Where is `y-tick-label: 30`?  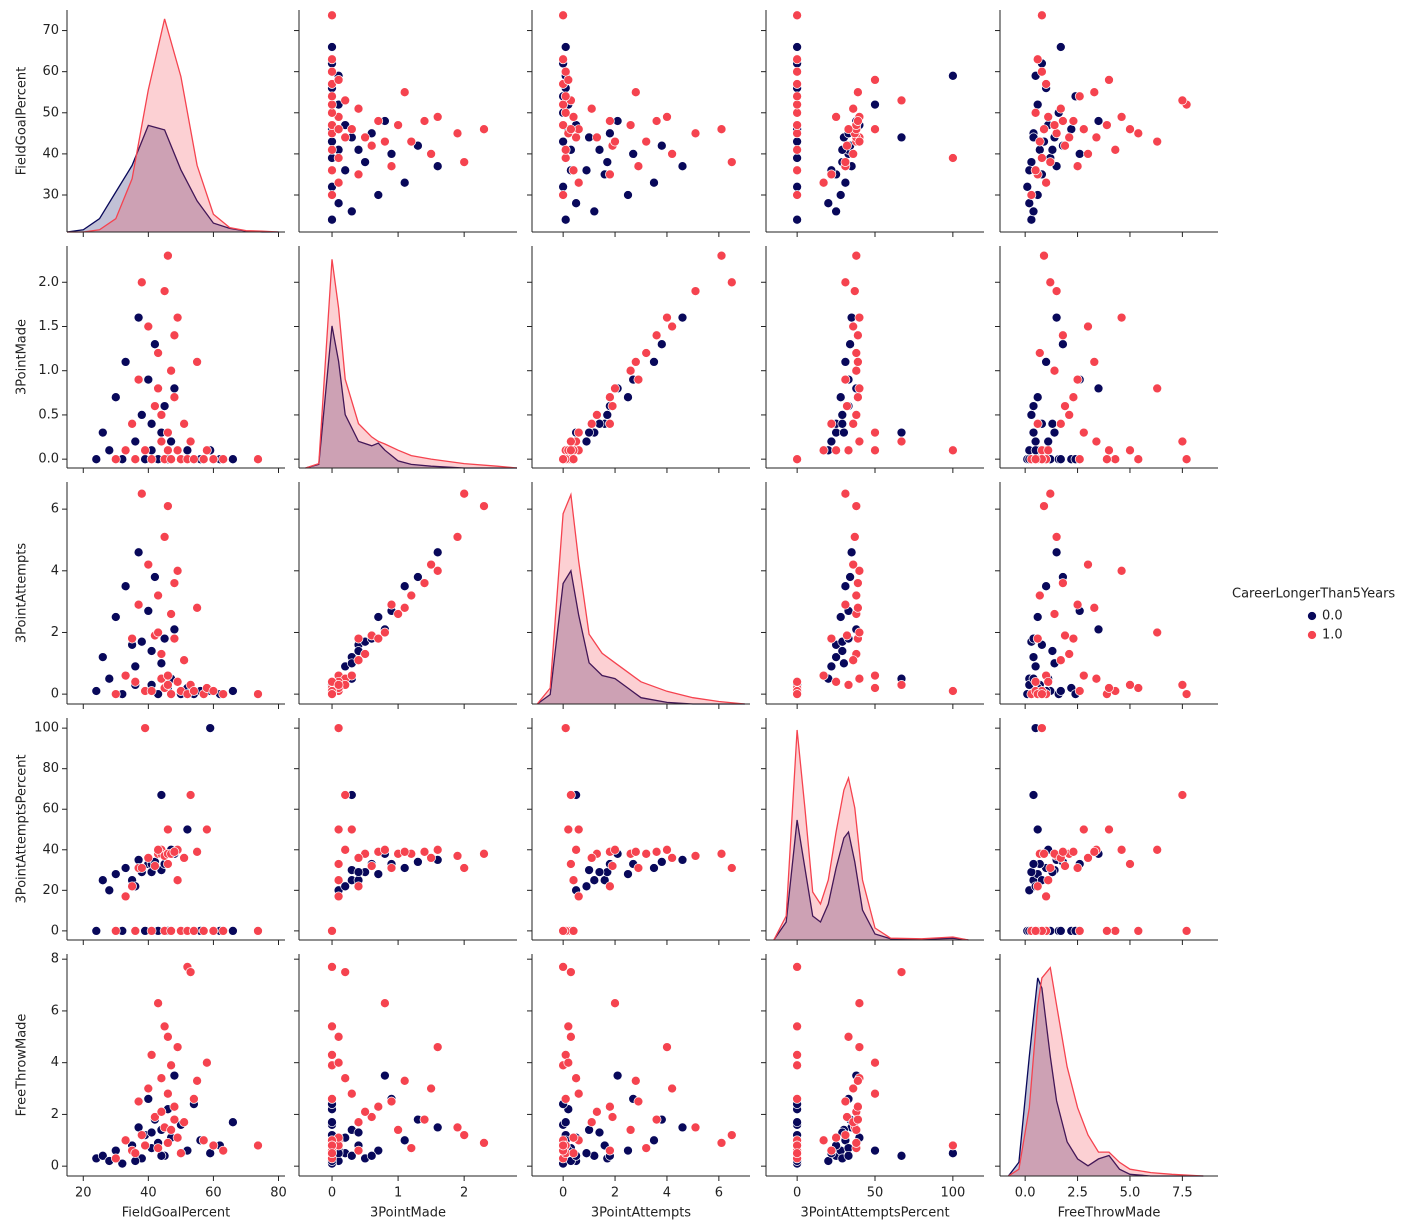 y-tick-label: 30 is located at coordinates (50, 195).